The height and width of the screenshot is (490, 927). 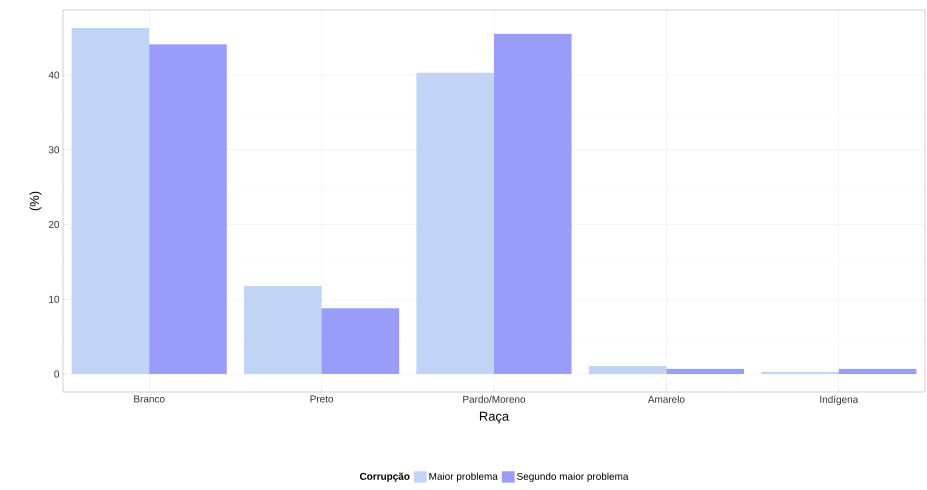 What do you see at coordinates (35, 201) in the screenshot?
I see `y-axis-title: (%)` at bounding box center [35, 201].